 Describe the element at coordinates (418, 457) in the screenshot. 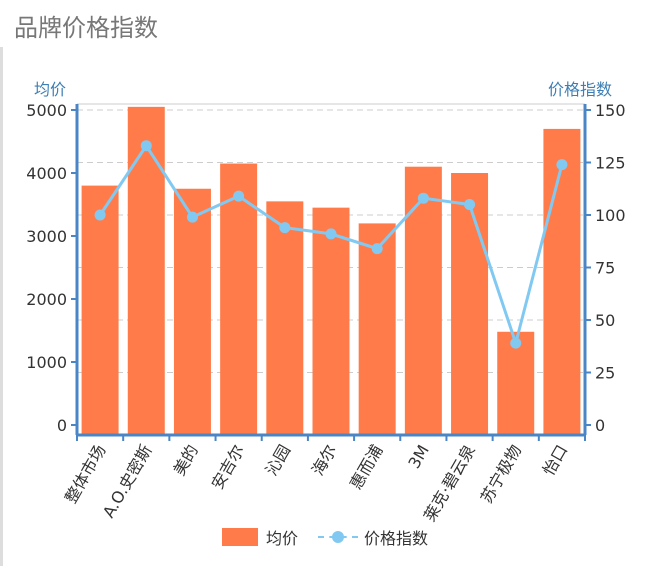

I see `category-label-7: 3M` at that location.